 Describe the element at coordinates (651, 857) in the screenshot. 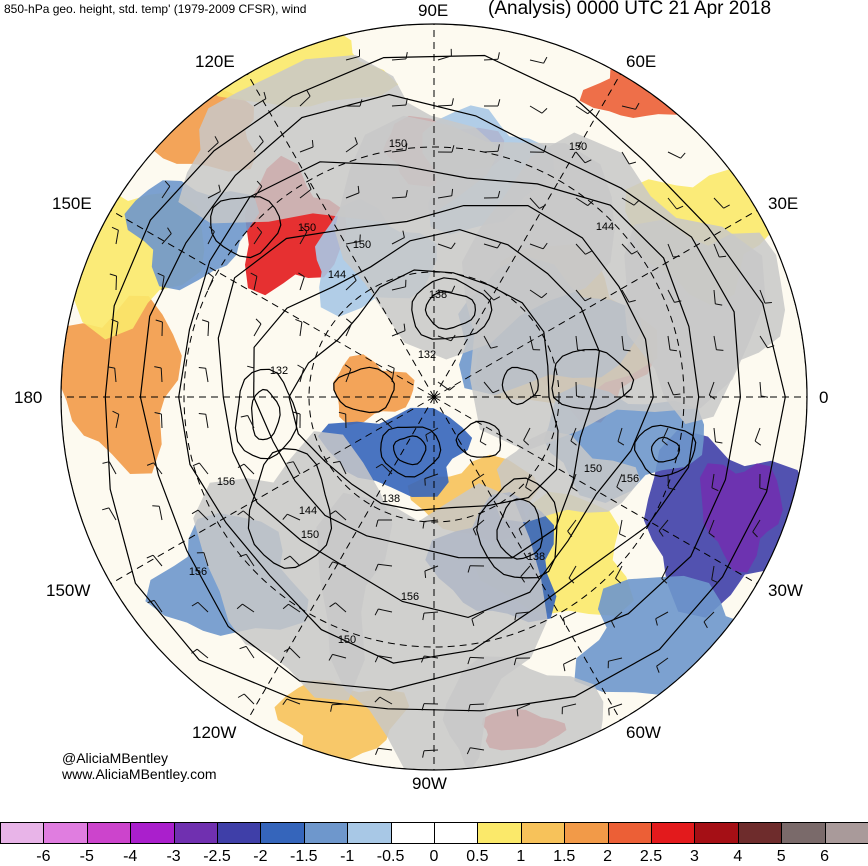

I see `colorbar-tick-label: 2.5` at that location.